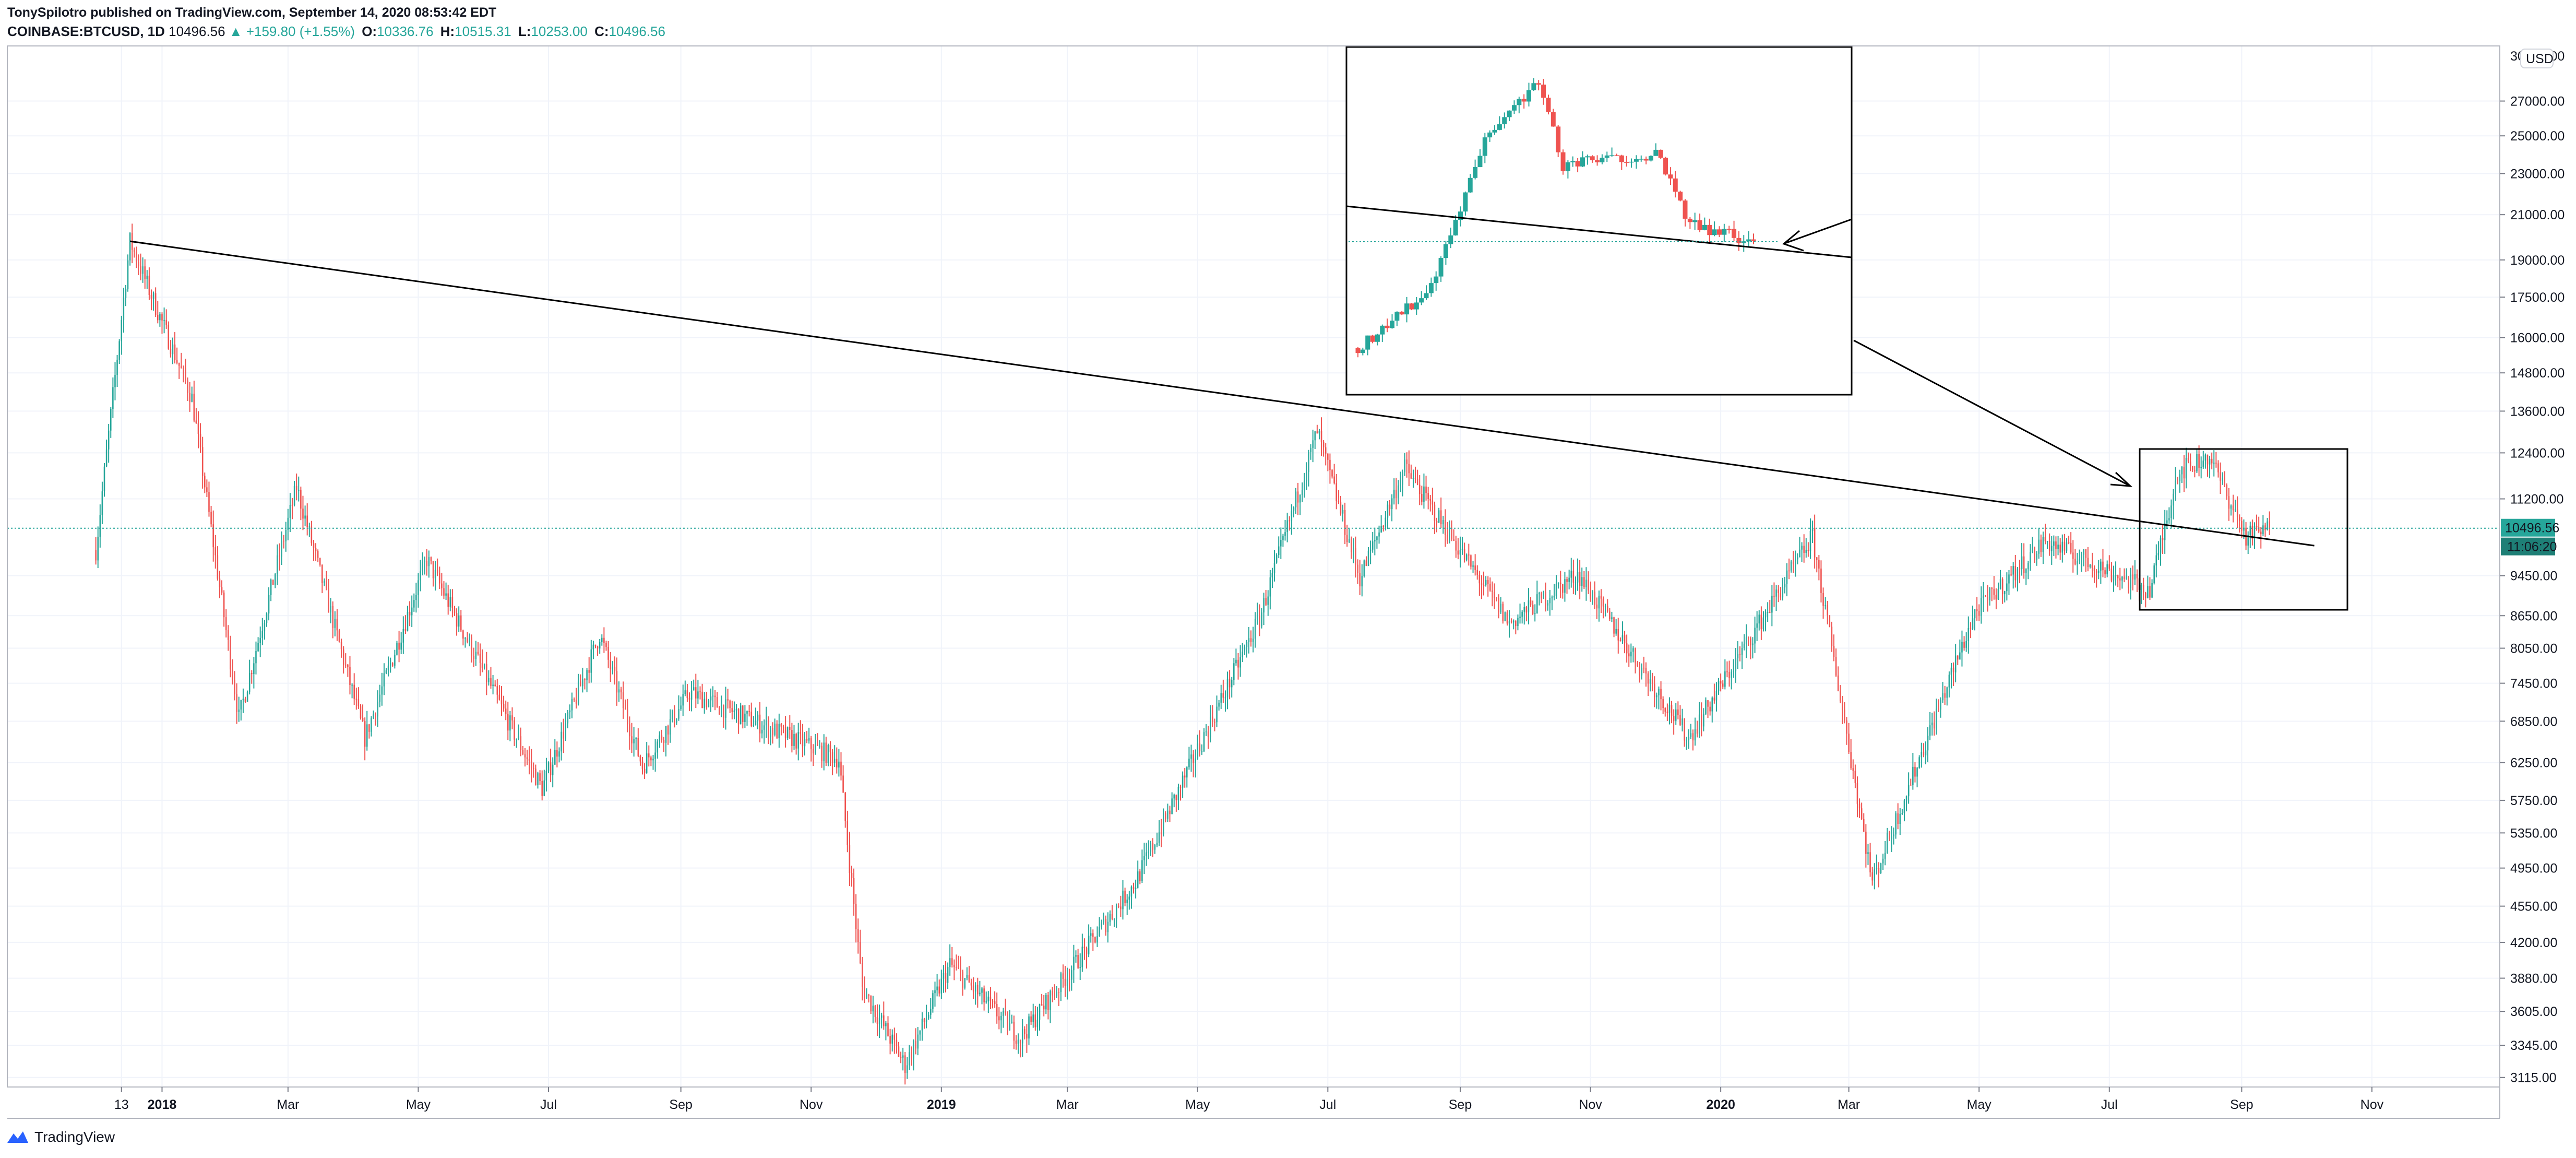  Describe the element at coordinates (2533, 1045) in the screenshot. I see `price-tick-label: 3345.00` at that location.